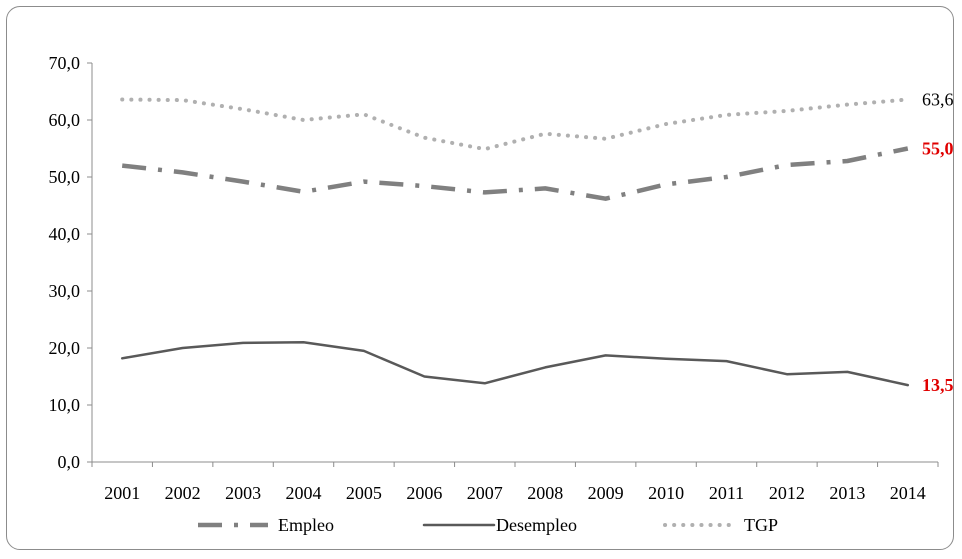 The height and width of the screenshot is (559, 962). Describe the element at coordinates (65, 63) in the screenshot. I see `y-tick-label: 70,0` at that location.